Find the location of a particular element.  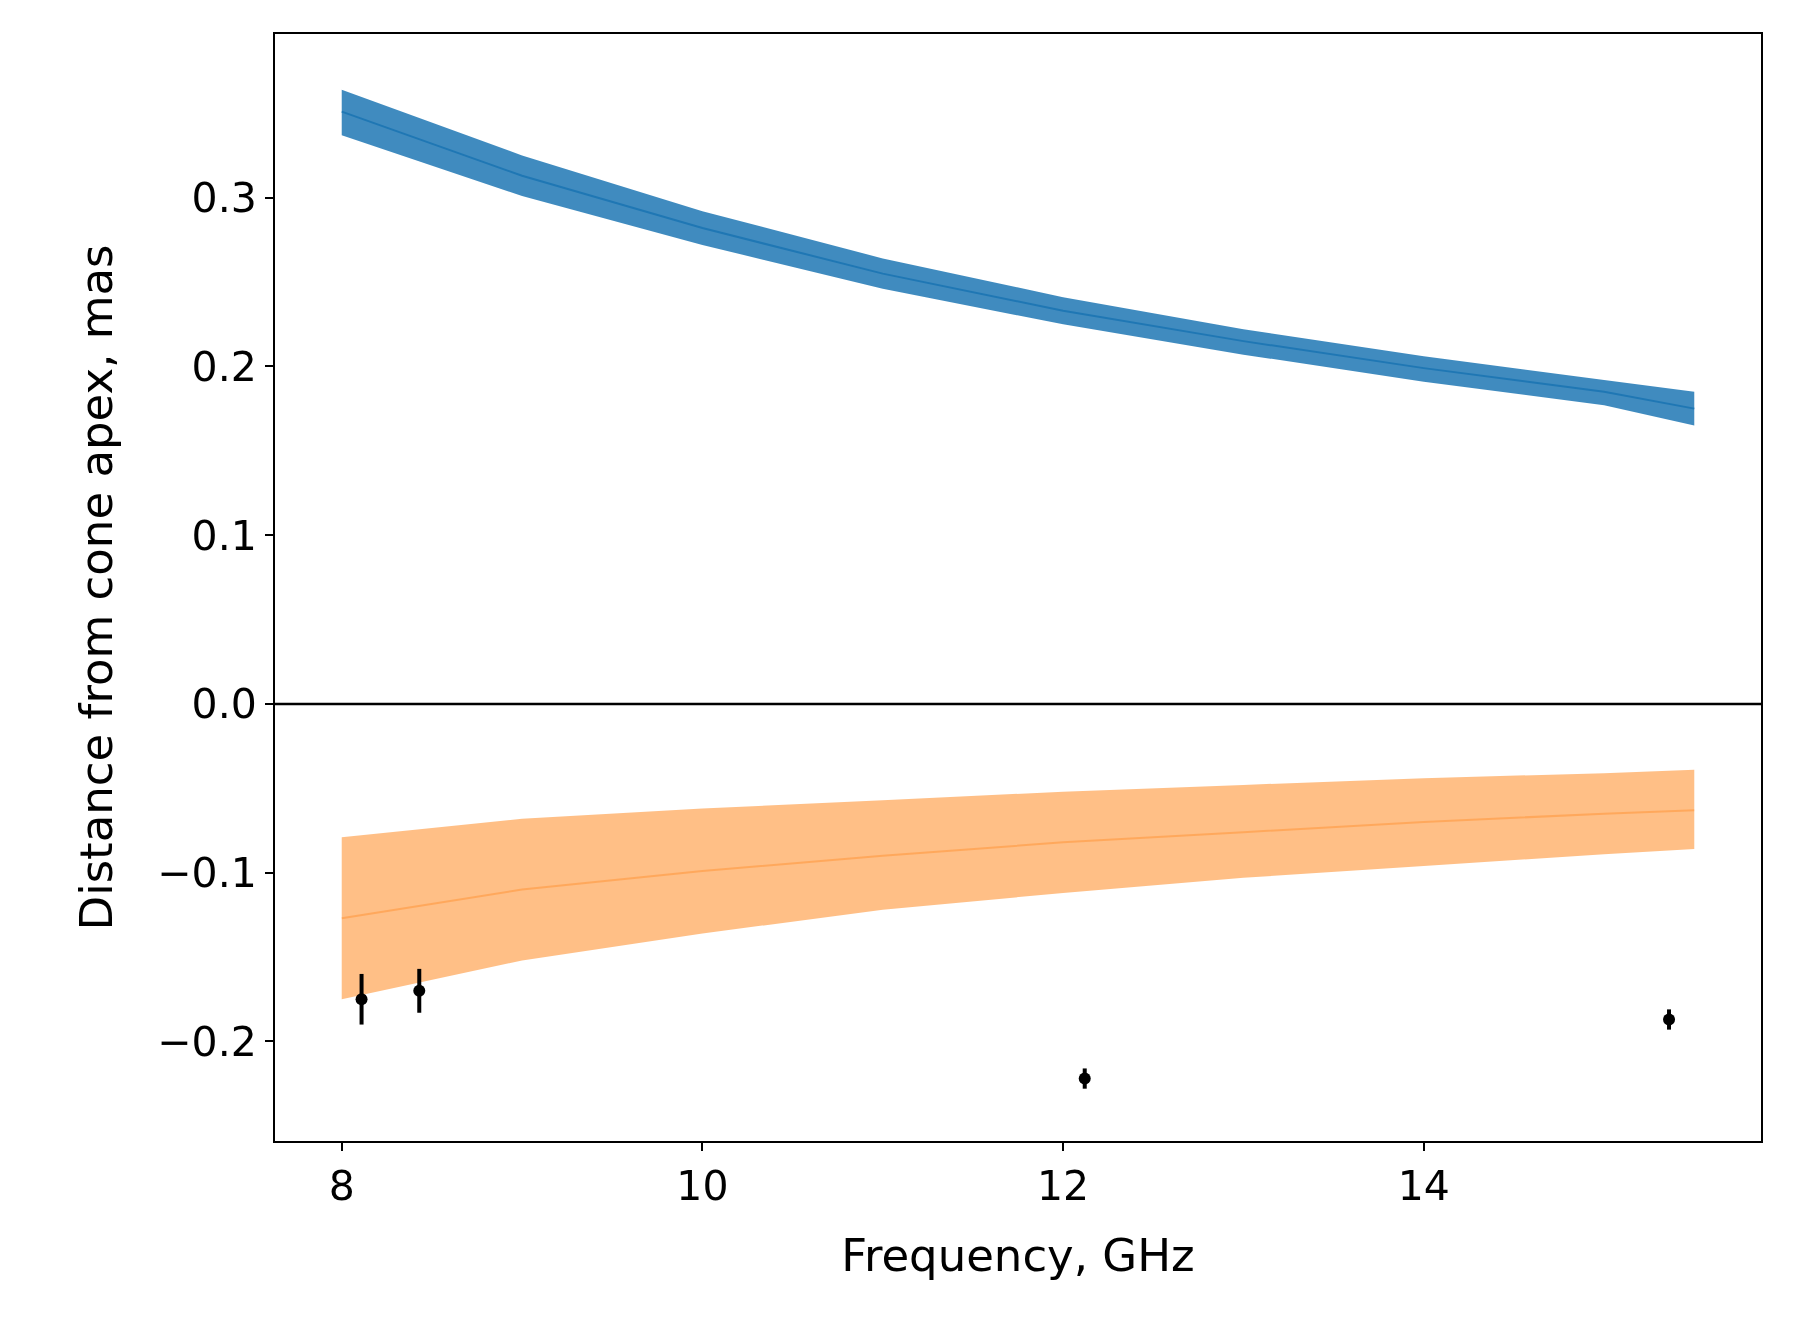

y-tick-label: 0.1 is located at coordinates (224, 535).